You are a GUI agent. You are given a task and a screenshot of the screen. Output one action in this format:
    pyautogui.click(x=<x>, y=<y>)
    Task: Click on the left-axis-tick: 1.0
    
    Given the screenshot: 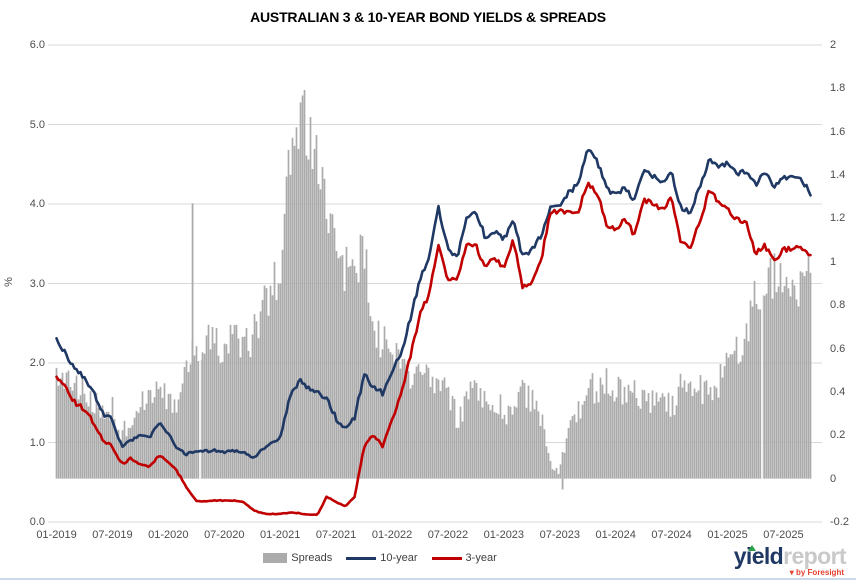 What is the action you would take?
    pyautogui.click(x=37, y=442)
    